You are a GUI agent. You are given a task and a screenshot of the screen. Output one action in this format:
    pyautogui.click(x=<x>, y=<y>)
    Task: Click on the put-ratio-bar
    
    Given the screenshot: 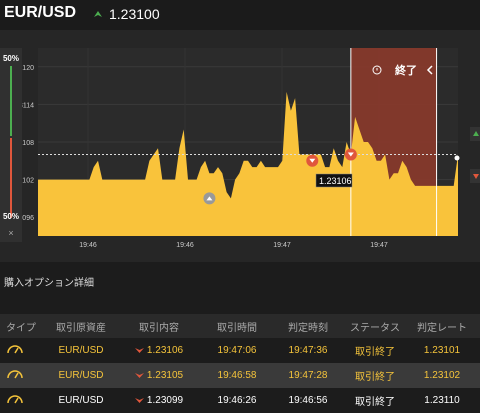 What is the action you would take?
    pyautogui.click(x=11, y=178)
    